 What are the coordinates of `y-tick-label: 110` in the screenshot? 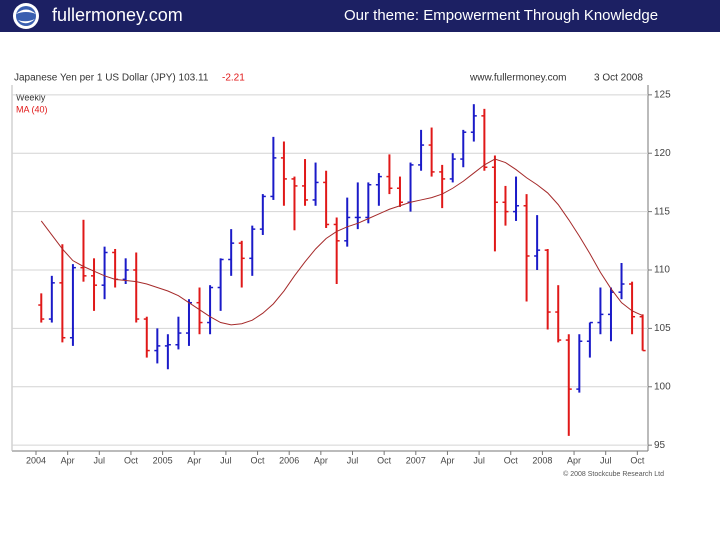 It's located at (662, 270).